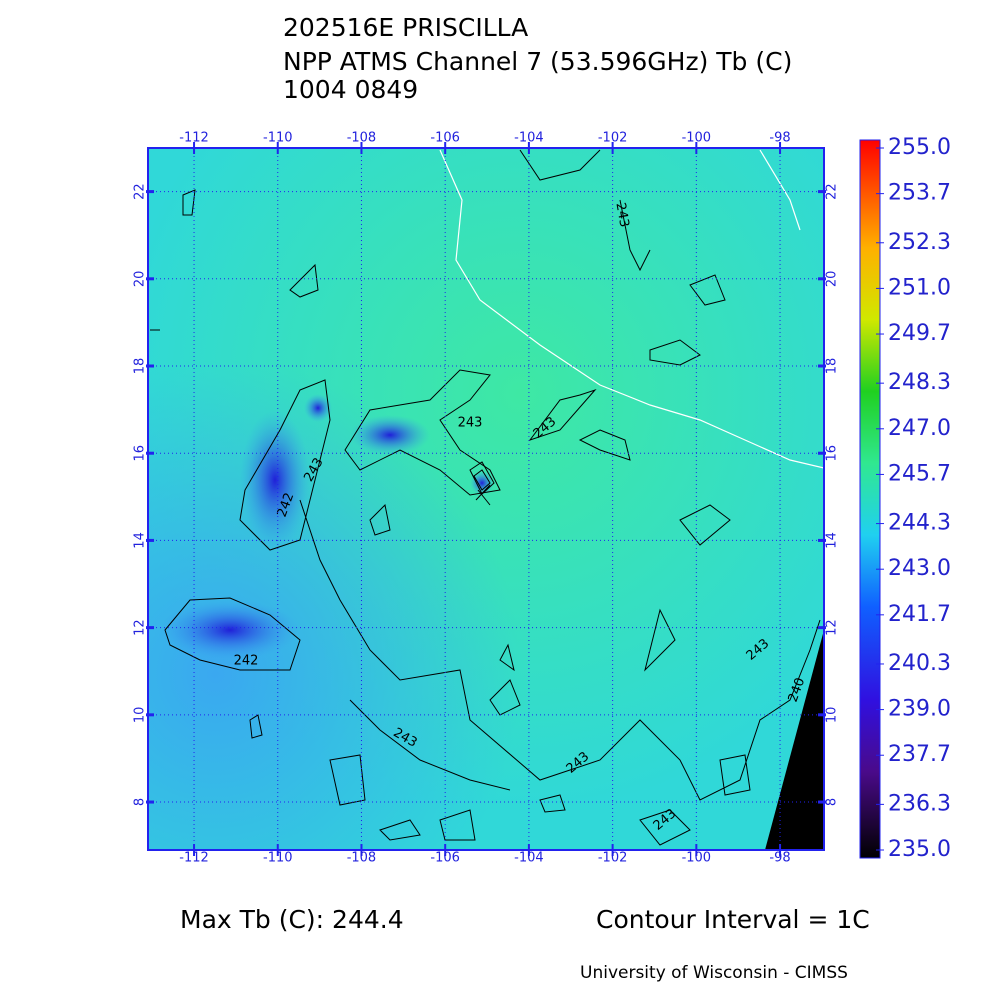  I want to click on colorbar-label: 236.3, so click(919, 803).